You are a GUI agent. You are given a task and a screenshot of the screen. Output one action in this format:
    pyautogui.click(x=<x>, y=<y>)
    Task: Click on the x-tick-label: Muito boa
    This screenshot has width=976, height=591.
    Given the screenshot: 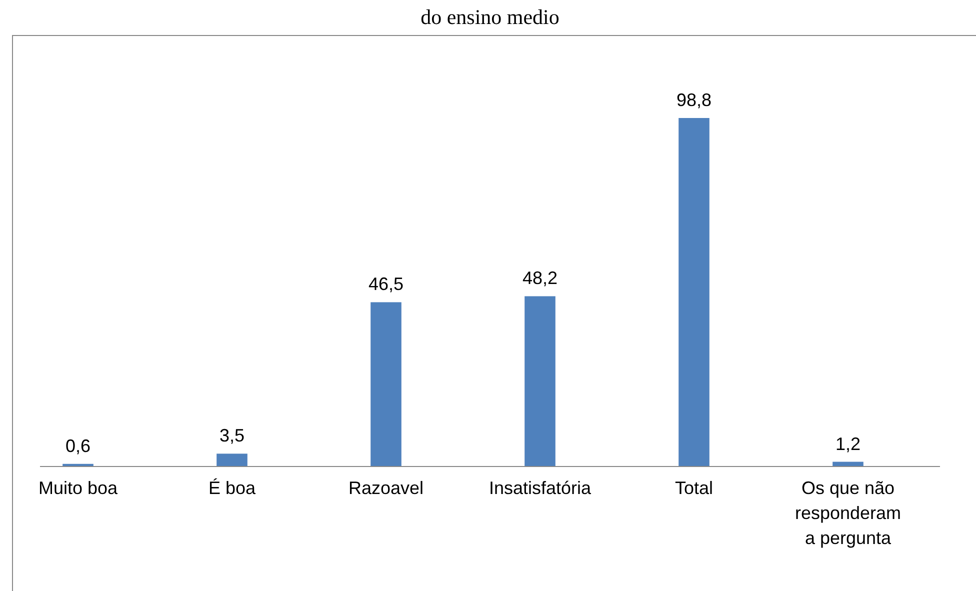 What is the action you would take?
    pyautogui.click(x=78, y=488)
    